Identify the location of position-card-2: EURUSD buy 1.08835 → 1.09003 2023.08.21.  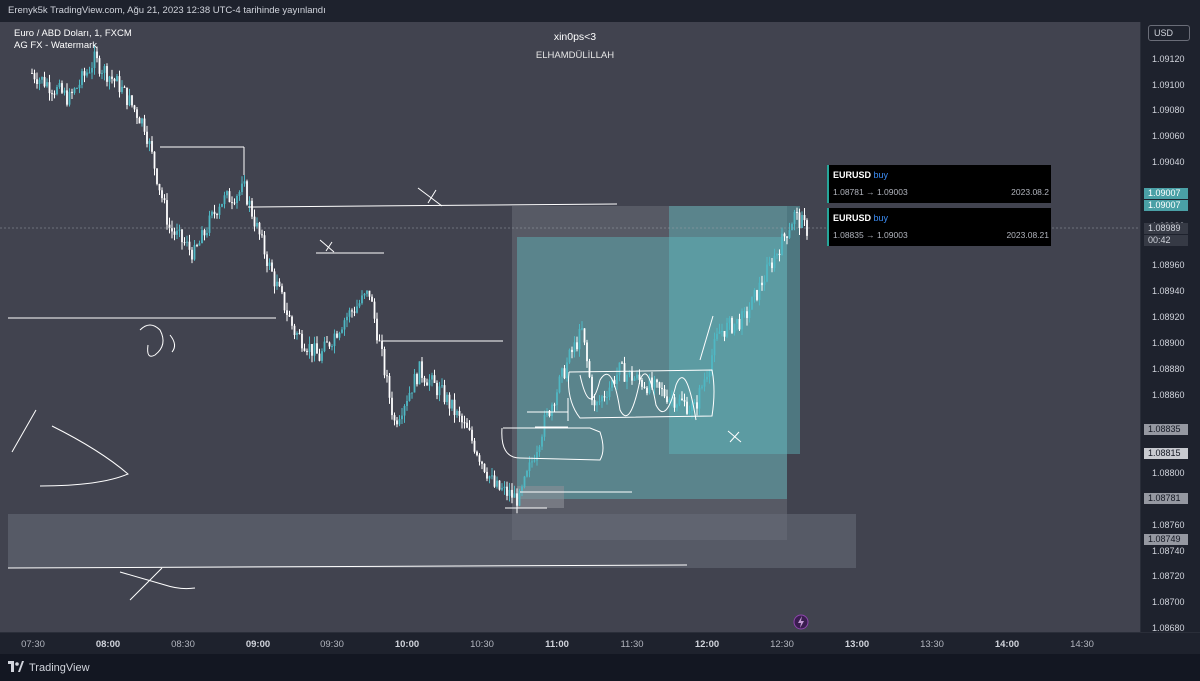
(939, 227).